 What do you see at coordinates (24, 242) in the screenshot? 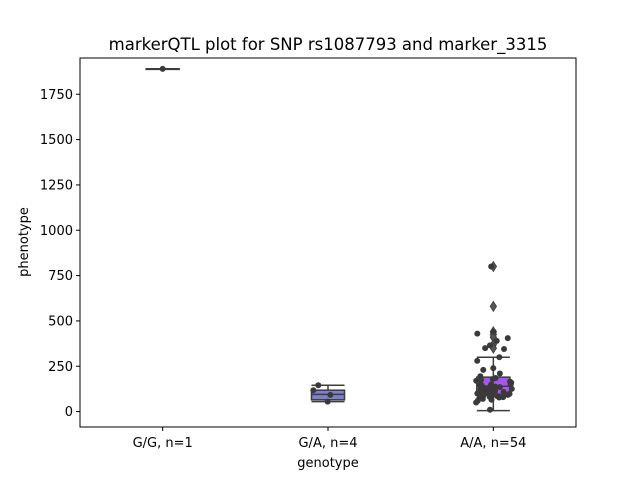
I see `y-axis-label: phenotype` at bounding box center [24, 242].